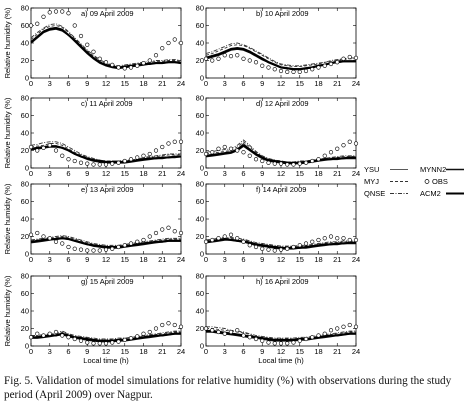 This screenshot has width=474, height=411. I want to click on legend-item-acm2: ACM2, so click(442, 193).